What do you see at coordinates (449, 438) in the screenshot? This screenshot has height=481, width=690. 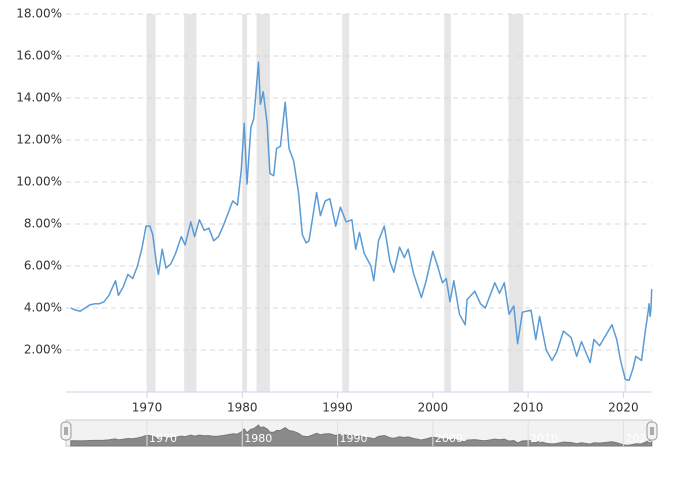 I see `navigator-label: 2000` at bounding box center [449, 438].